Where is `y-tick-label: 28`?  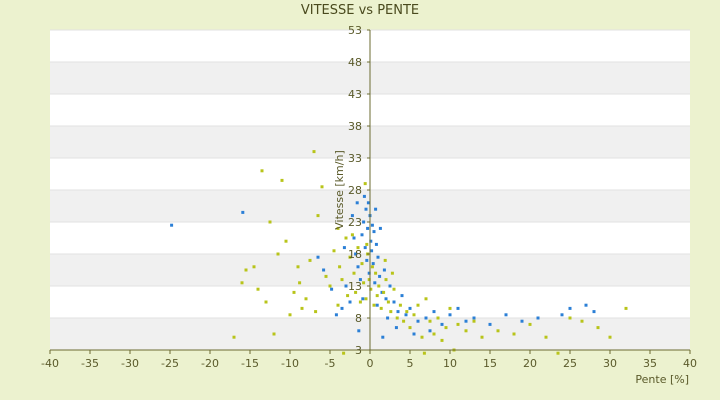 y-tick-label: 28 is located at coordinates (355, 190).